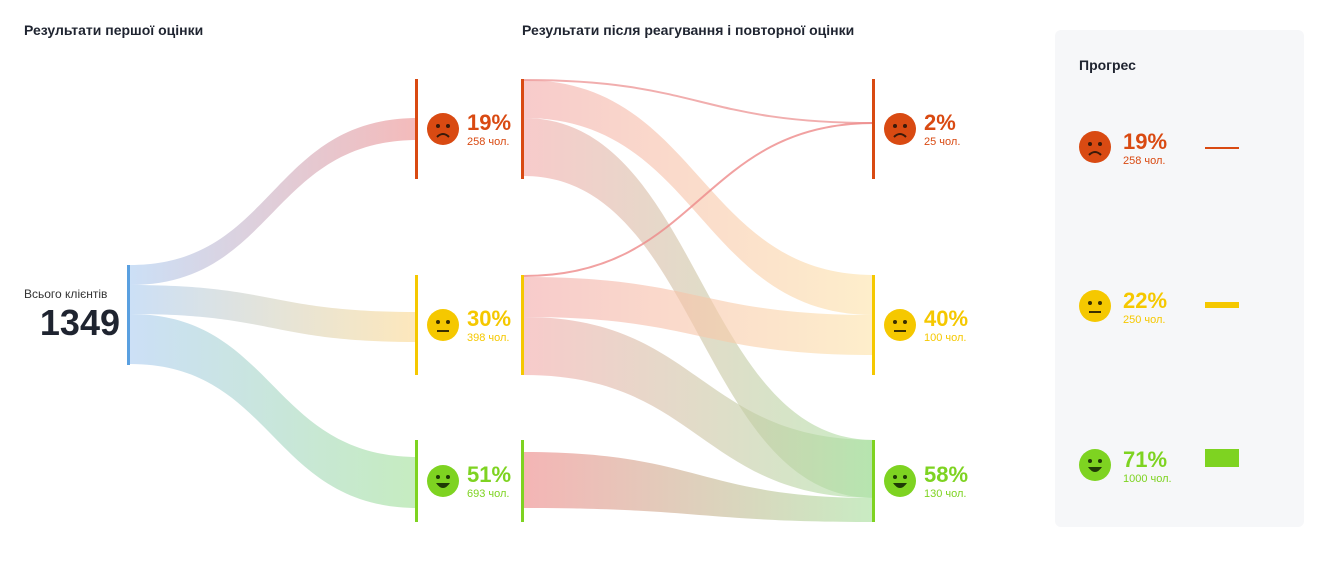  What do you see at coordinates (1222, 458) in the screenshot?
I see `progress-positive-bar` at bounding box center [1222, 458].